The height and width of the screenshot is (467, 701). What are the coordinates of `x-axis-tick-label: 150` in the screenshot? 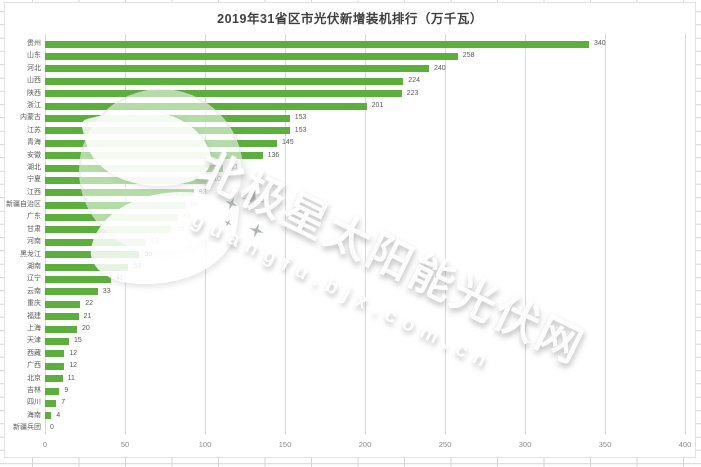 It's located at (285, 444).